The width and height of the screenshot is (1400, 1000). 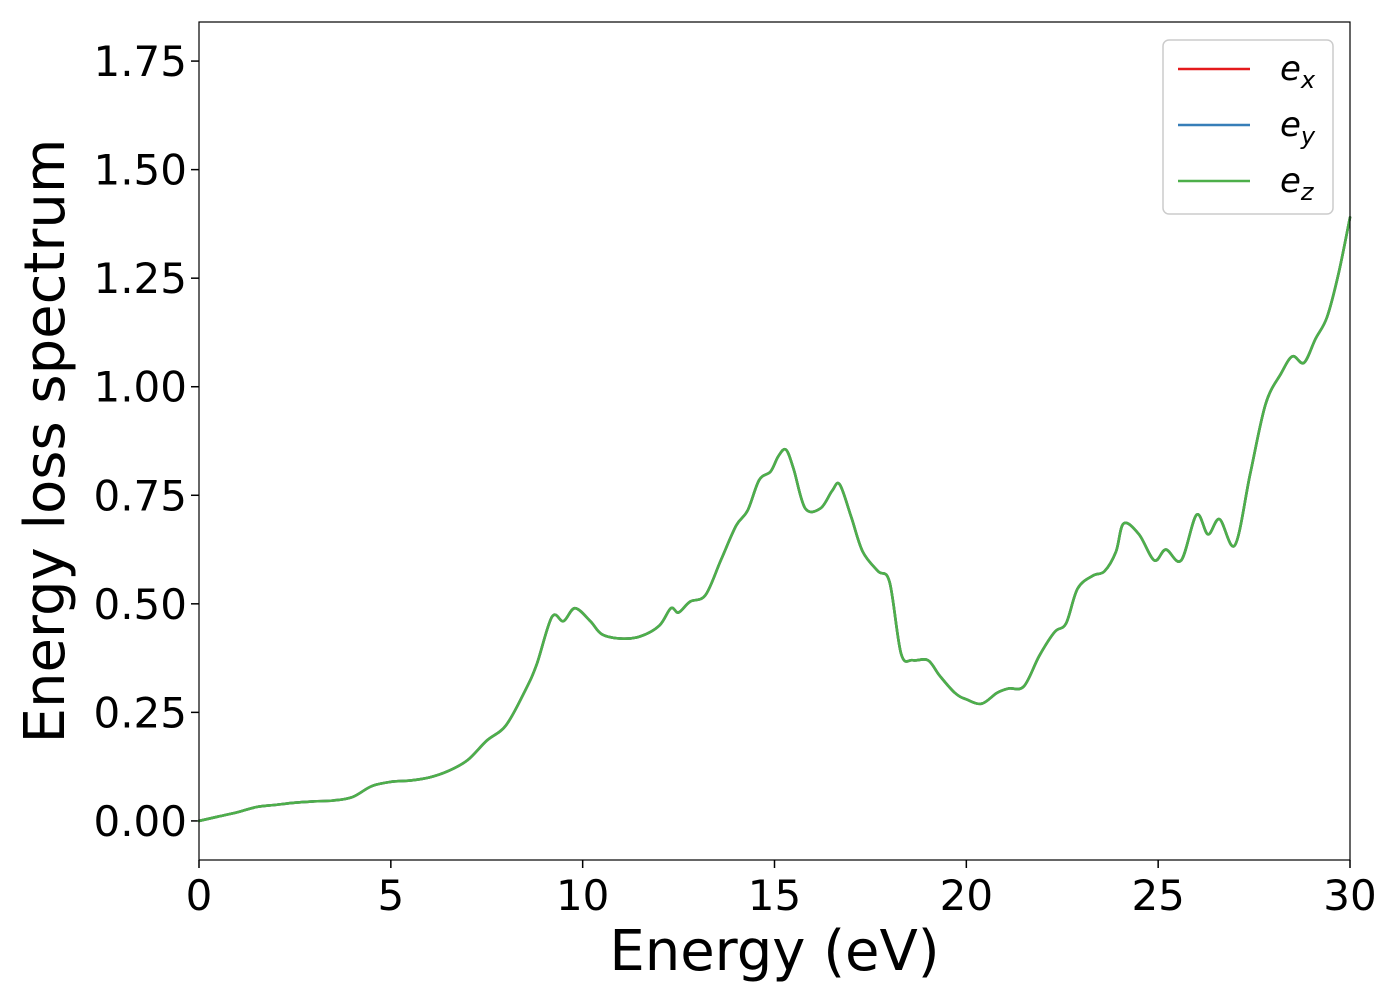 What do you see at coordinates (146, 441) in the screenshot?
I see `y-axis-ticks: 0.00 0.25 0.50 0.75 1.00 1.25 1.50 1.75` at bounding box center [146, 441].